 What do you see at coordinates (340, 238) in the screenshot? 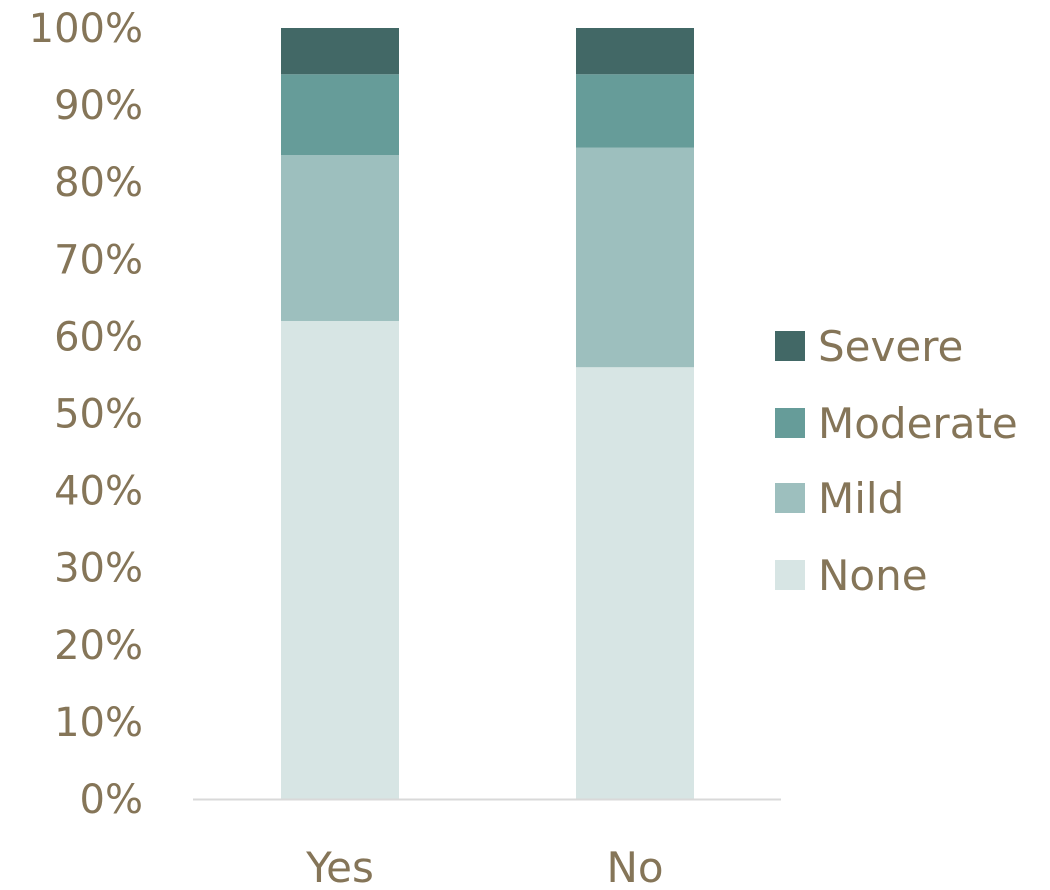
I see `bar-segment-mild-yes` at bounding box center [340, 238].